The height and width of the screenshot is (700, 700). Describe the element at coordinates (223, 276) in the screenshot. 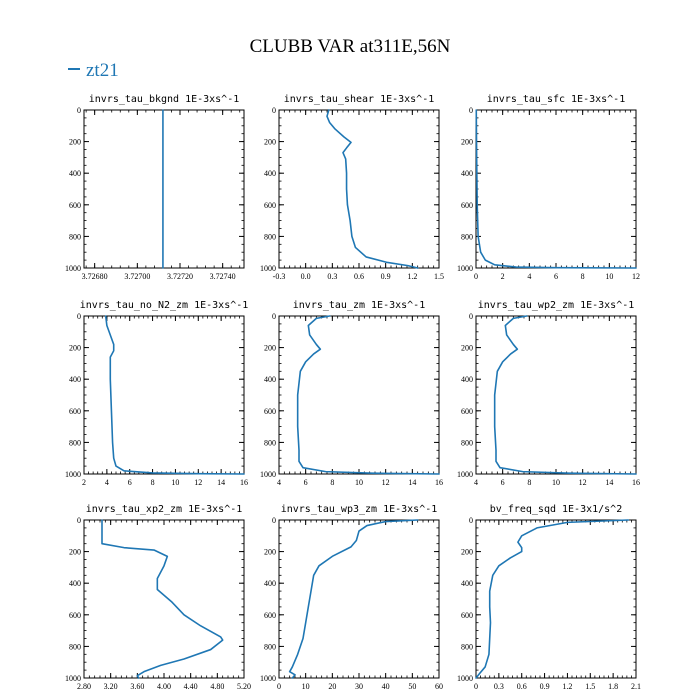

I see `x-tick-label: 3.72740` at that location.